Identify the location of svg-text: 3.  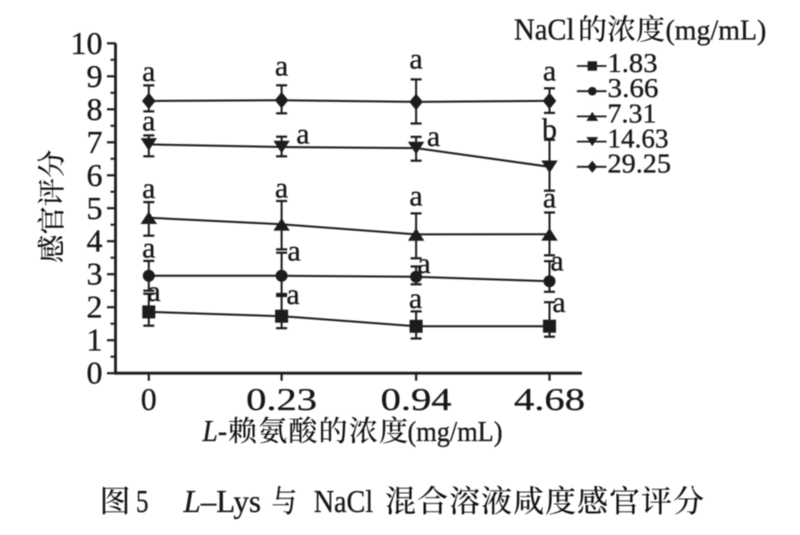
(95, 274).